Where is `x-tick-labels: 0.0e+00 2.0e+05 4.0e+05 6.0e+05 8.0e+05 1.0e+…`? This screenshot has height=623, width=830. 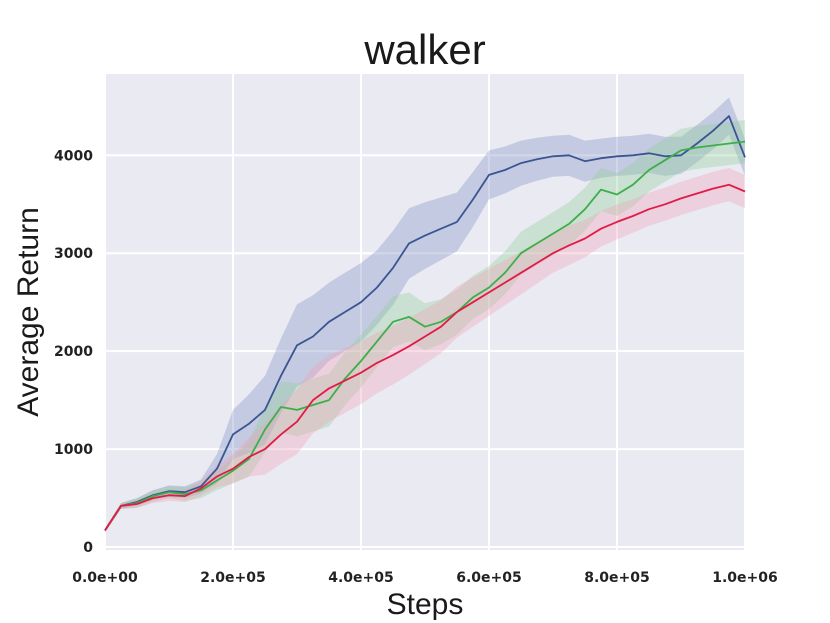
x-tick-labels: 0.0e+00 2.0e+05 4.0e+05 6.0e+05 8.0e+05 1.0e+… is located at coordinates (425, 578).